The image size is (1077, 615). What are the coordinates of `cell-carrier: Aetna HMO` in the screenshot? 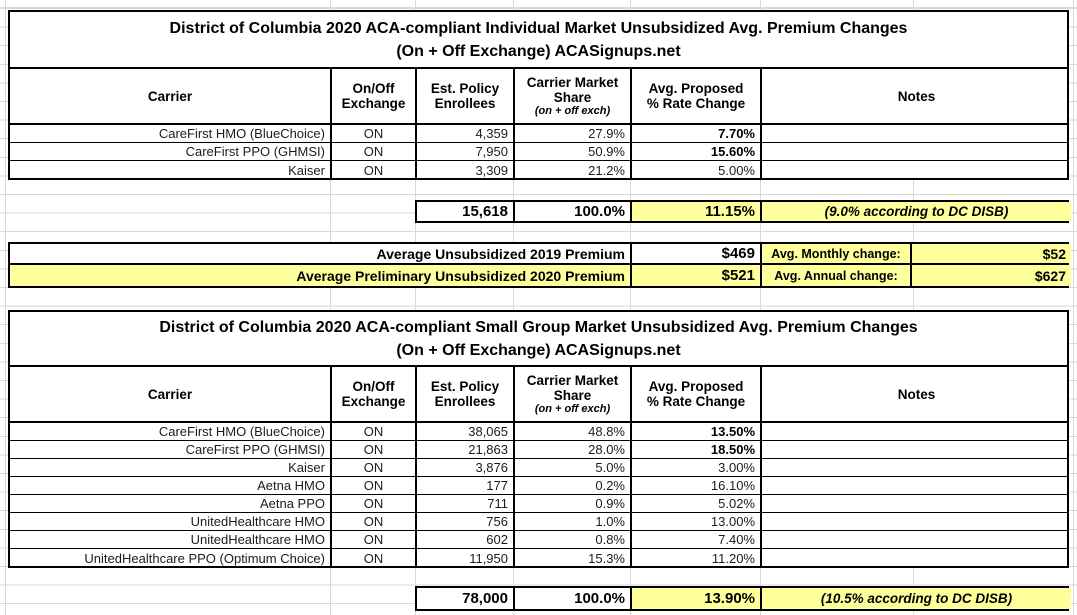 It's located at (171, 485).